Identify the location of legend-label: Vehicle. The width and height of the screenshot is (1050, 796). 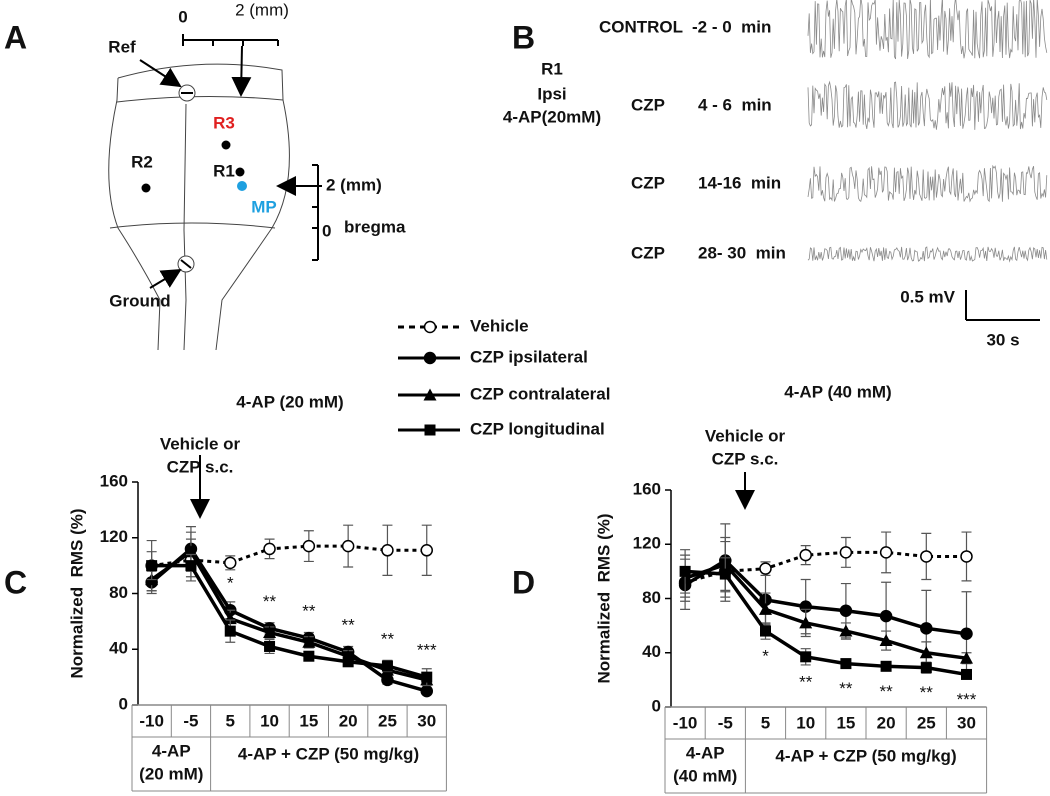
(499, 325).